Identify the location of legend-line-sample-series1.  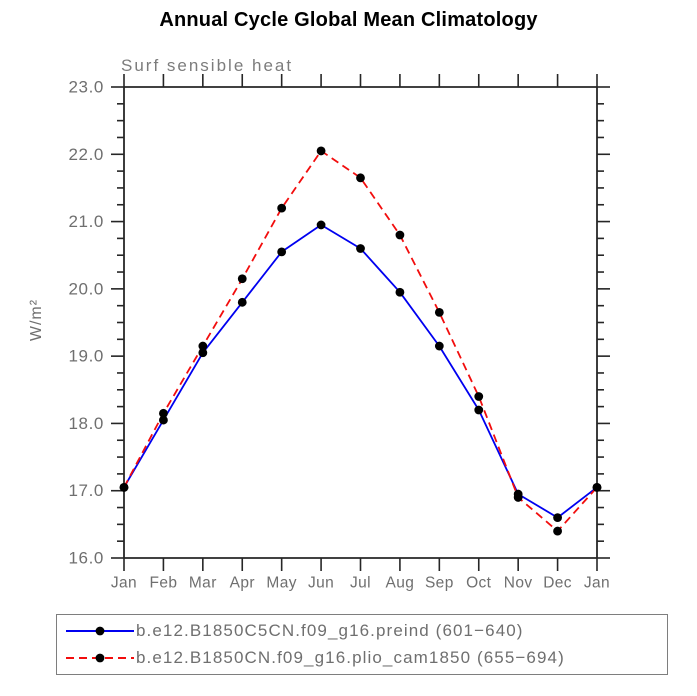
(100, 658).